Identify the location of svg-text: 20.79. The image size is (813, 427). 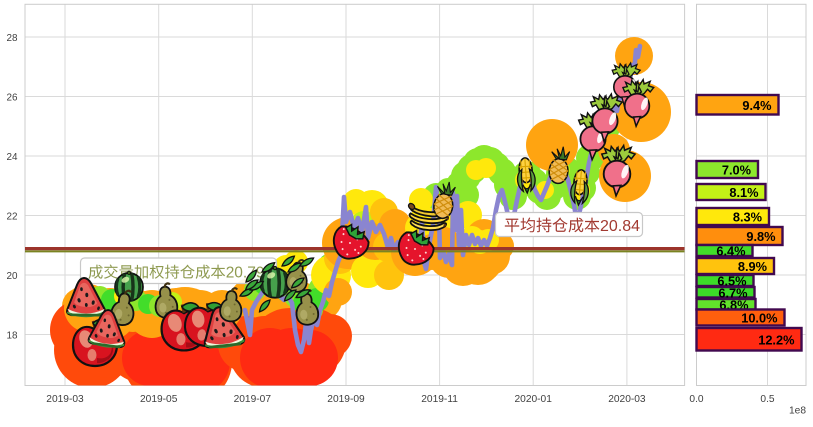
(245, 273).